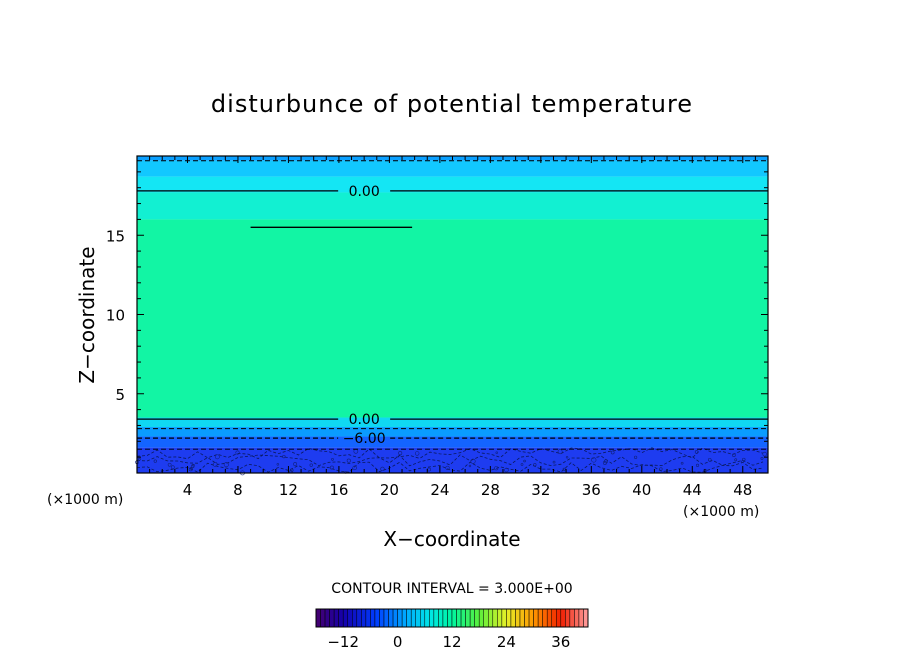 This screenshot has height=654, width=904. What do you see at coordinates (364, 439) in the screenshot?
I see `contour-label-2: −6.00` at bounding box center [364, 439].